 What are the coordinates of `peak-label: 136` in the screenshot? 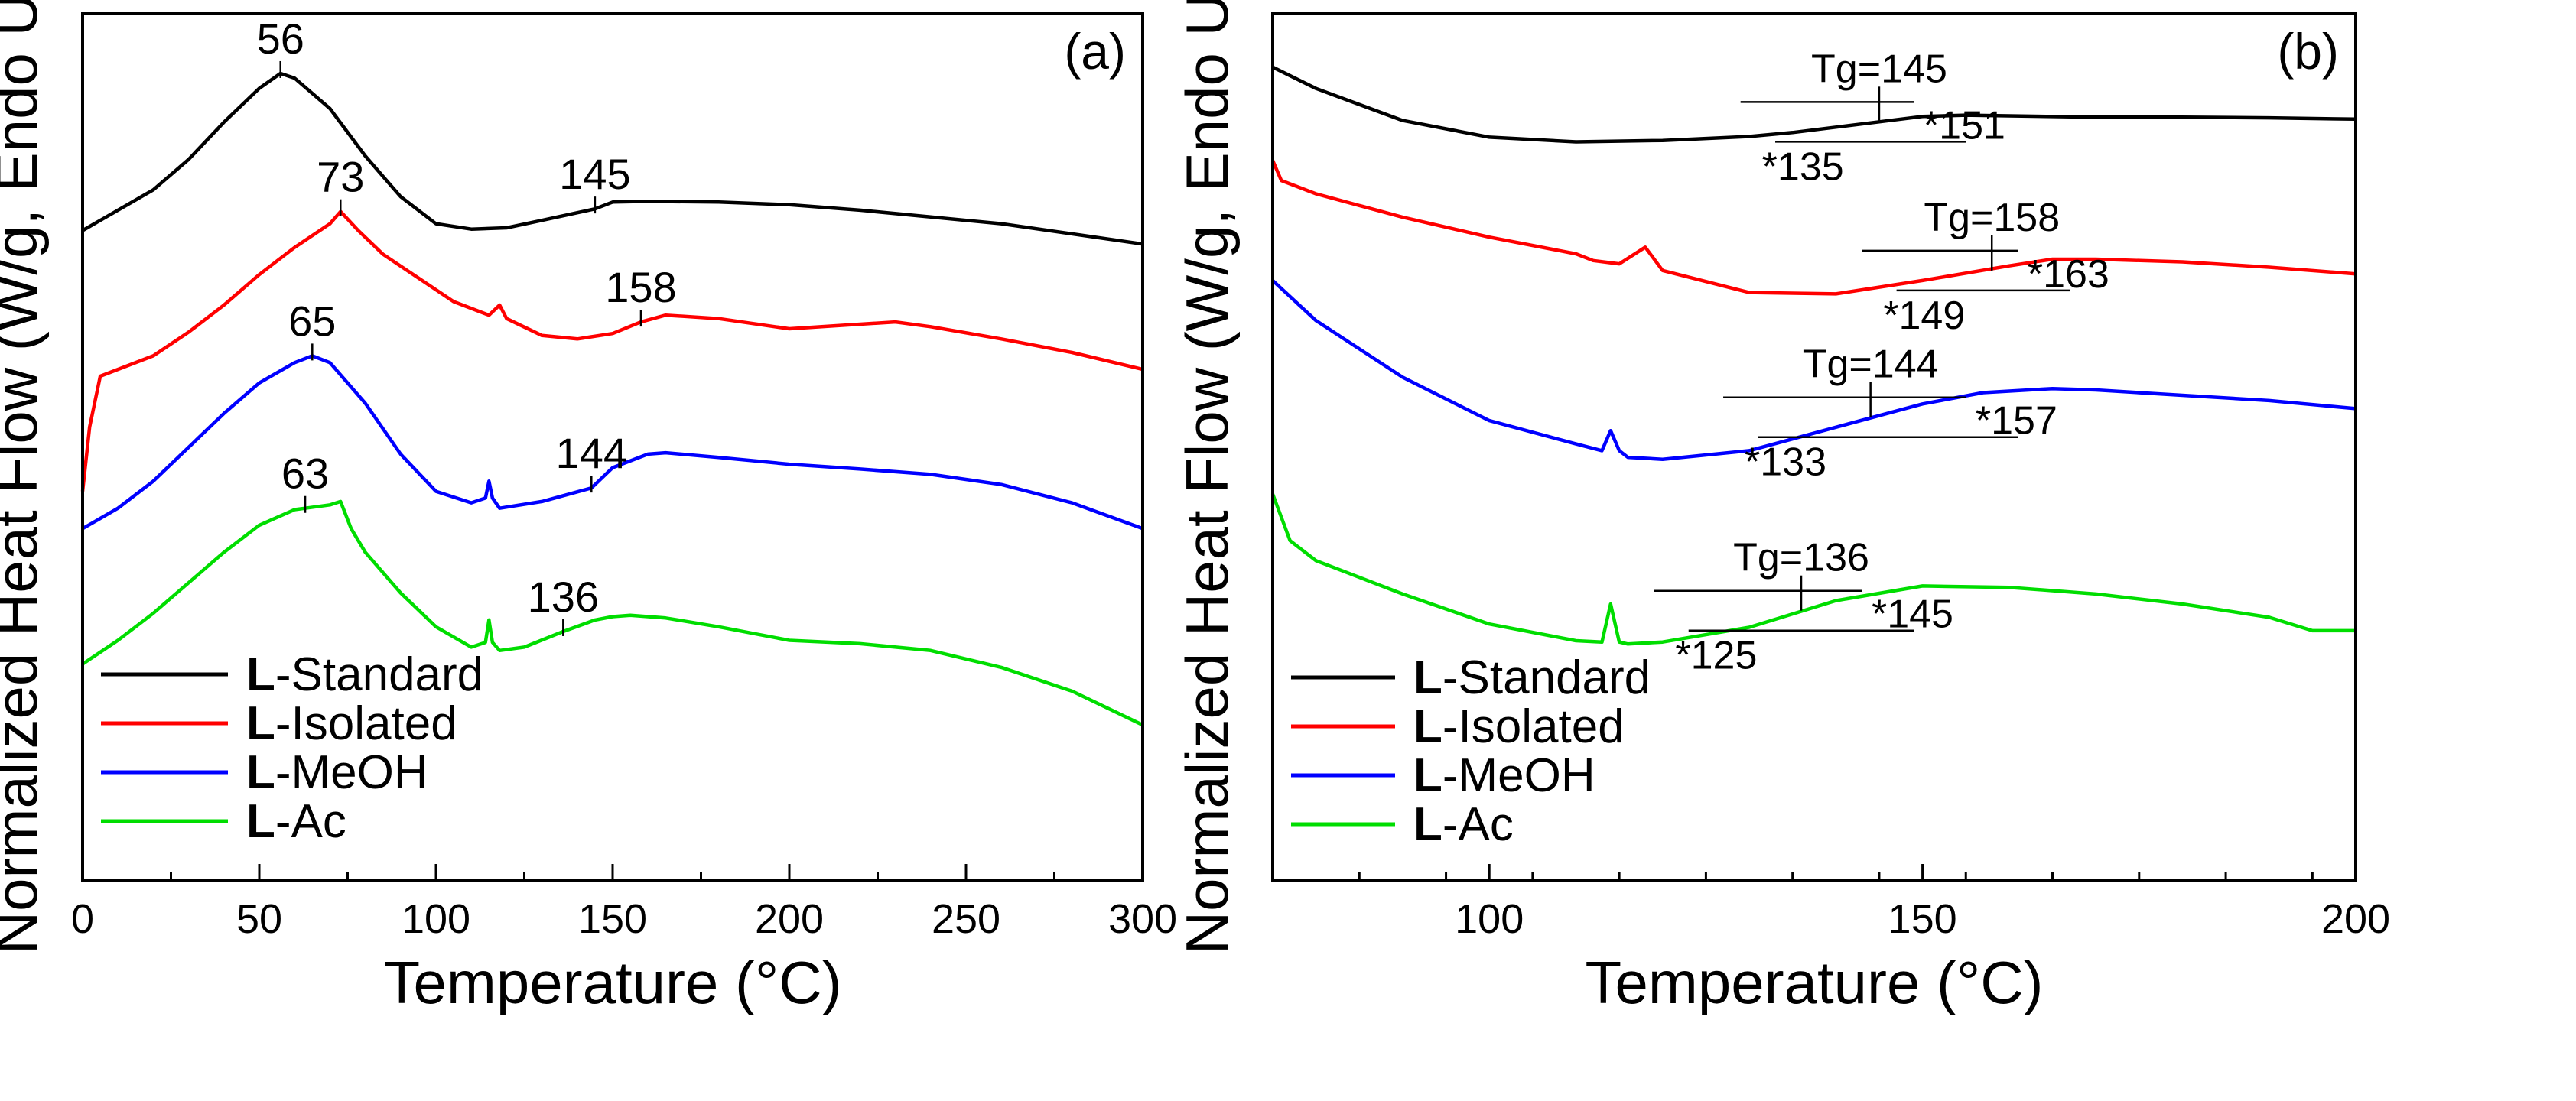 It's located at (563, 597).